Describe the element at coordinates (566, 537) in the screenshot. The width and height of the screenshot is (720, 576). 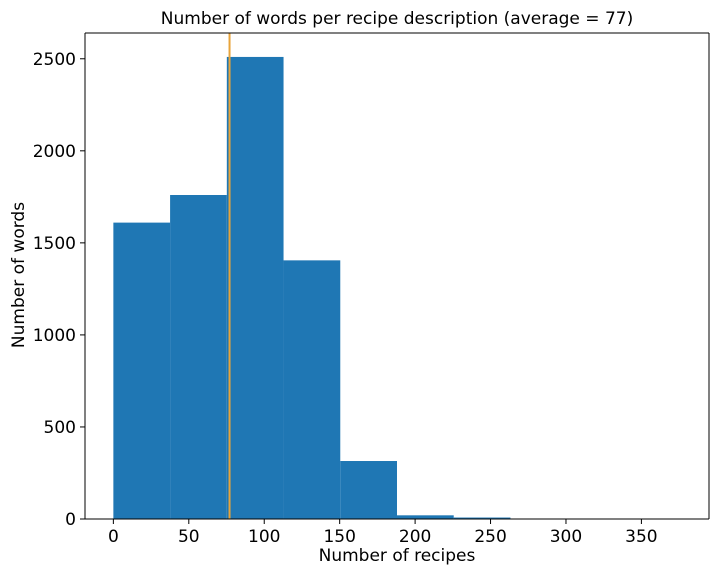
I see `x-tick-label: 300` at that location.